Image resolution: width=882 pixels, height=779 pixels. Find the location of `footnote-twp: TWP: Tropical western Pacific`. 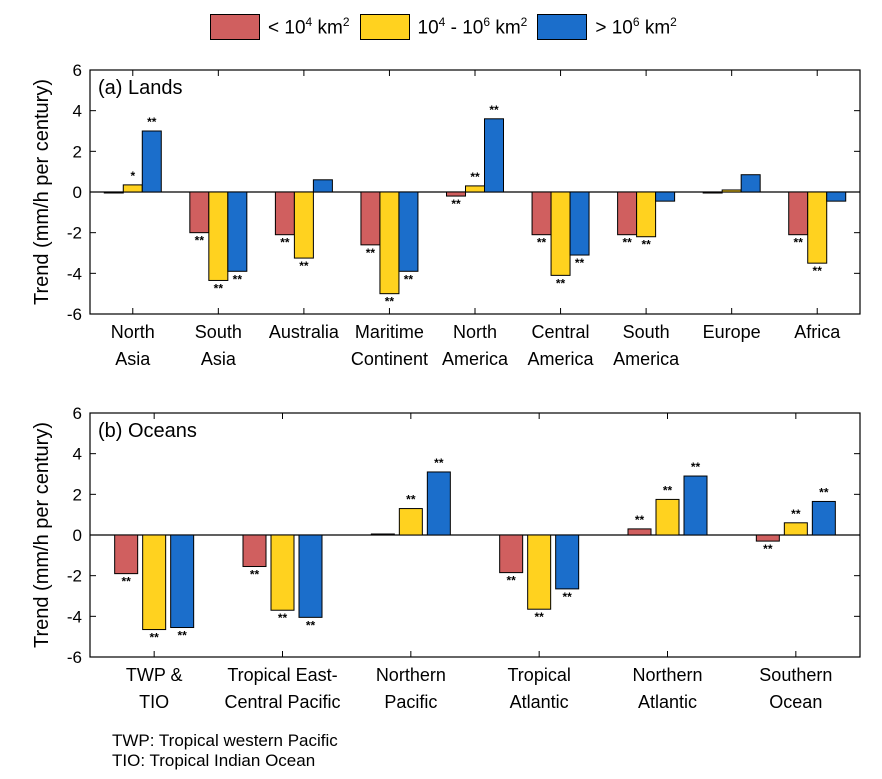

footnote-twp: TWP: Tropical western Pacific is located at coordinates (225, 740).